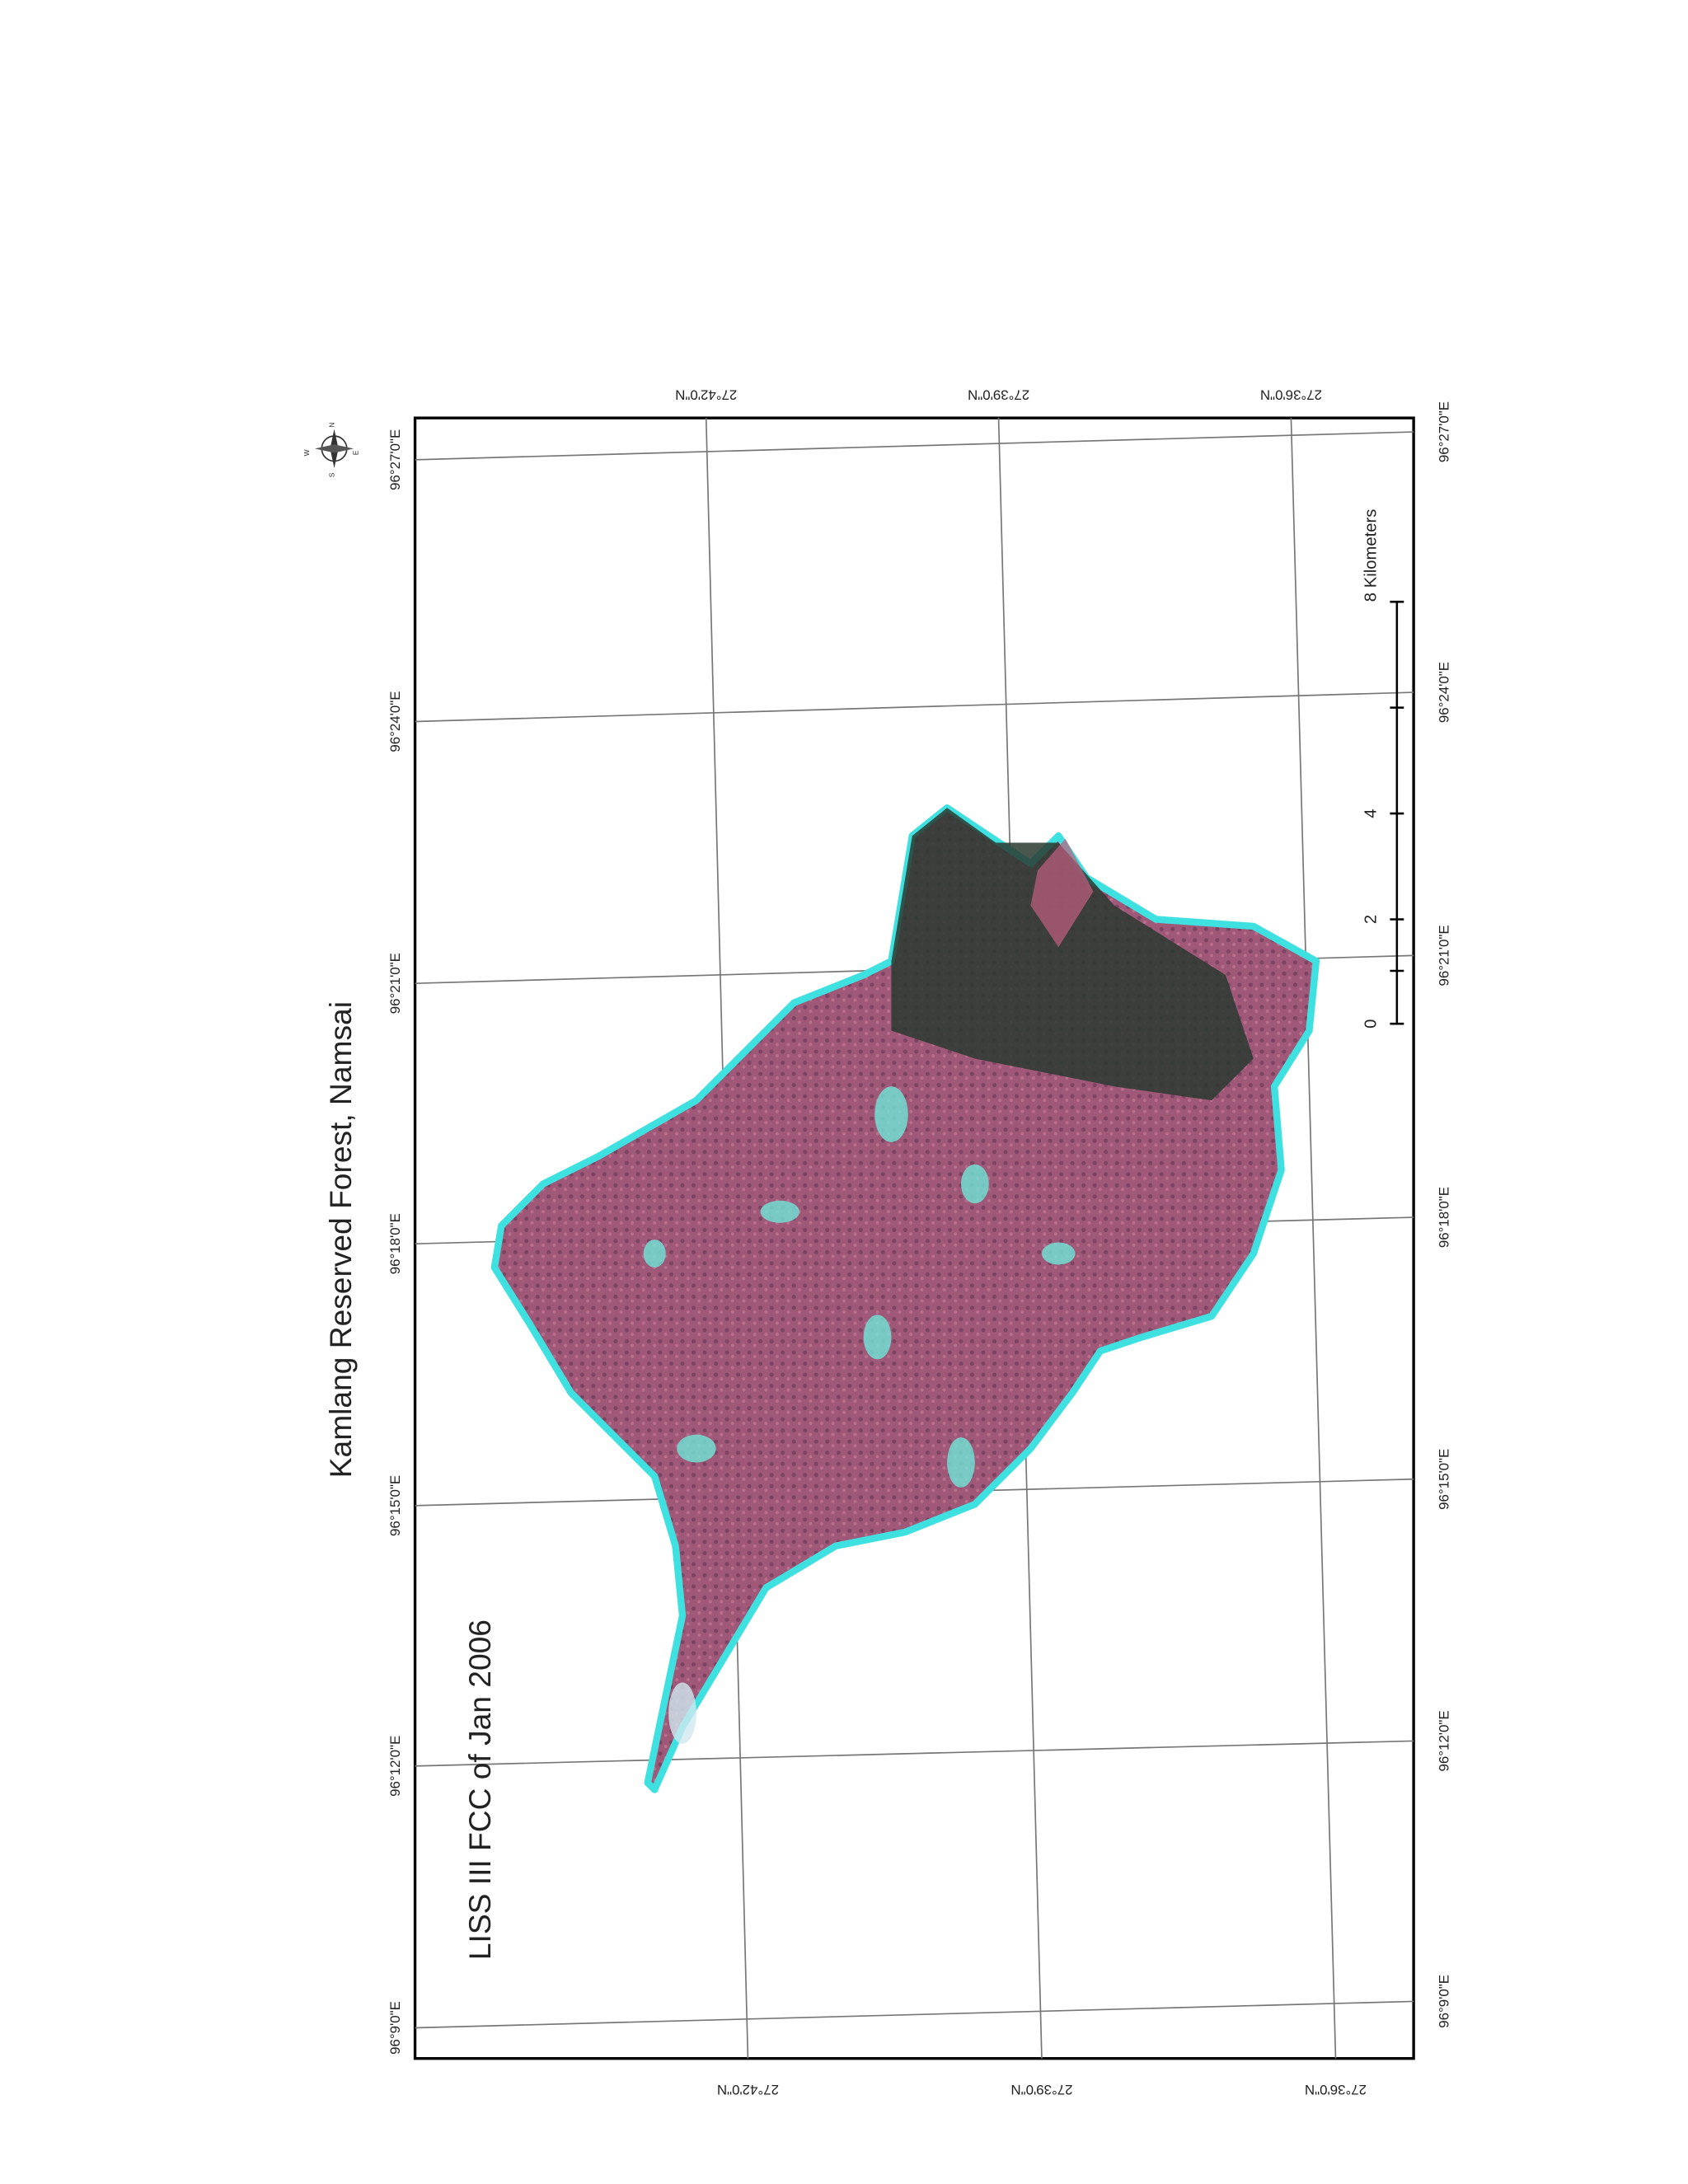 This screenshot has height=2184, width=1688. Describe the element at coordinates (1444, 2001) in the screenshot. I see `right-coord-label: 96°9'0"E` at that location.